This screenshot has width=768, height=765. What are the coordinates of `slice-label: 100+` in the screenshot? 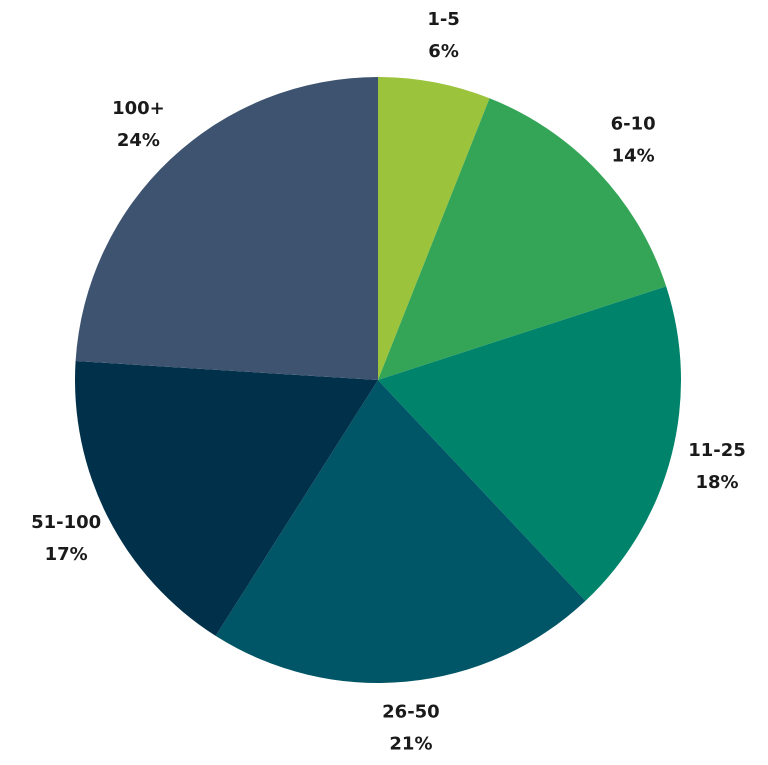 It's located at (138, 108).